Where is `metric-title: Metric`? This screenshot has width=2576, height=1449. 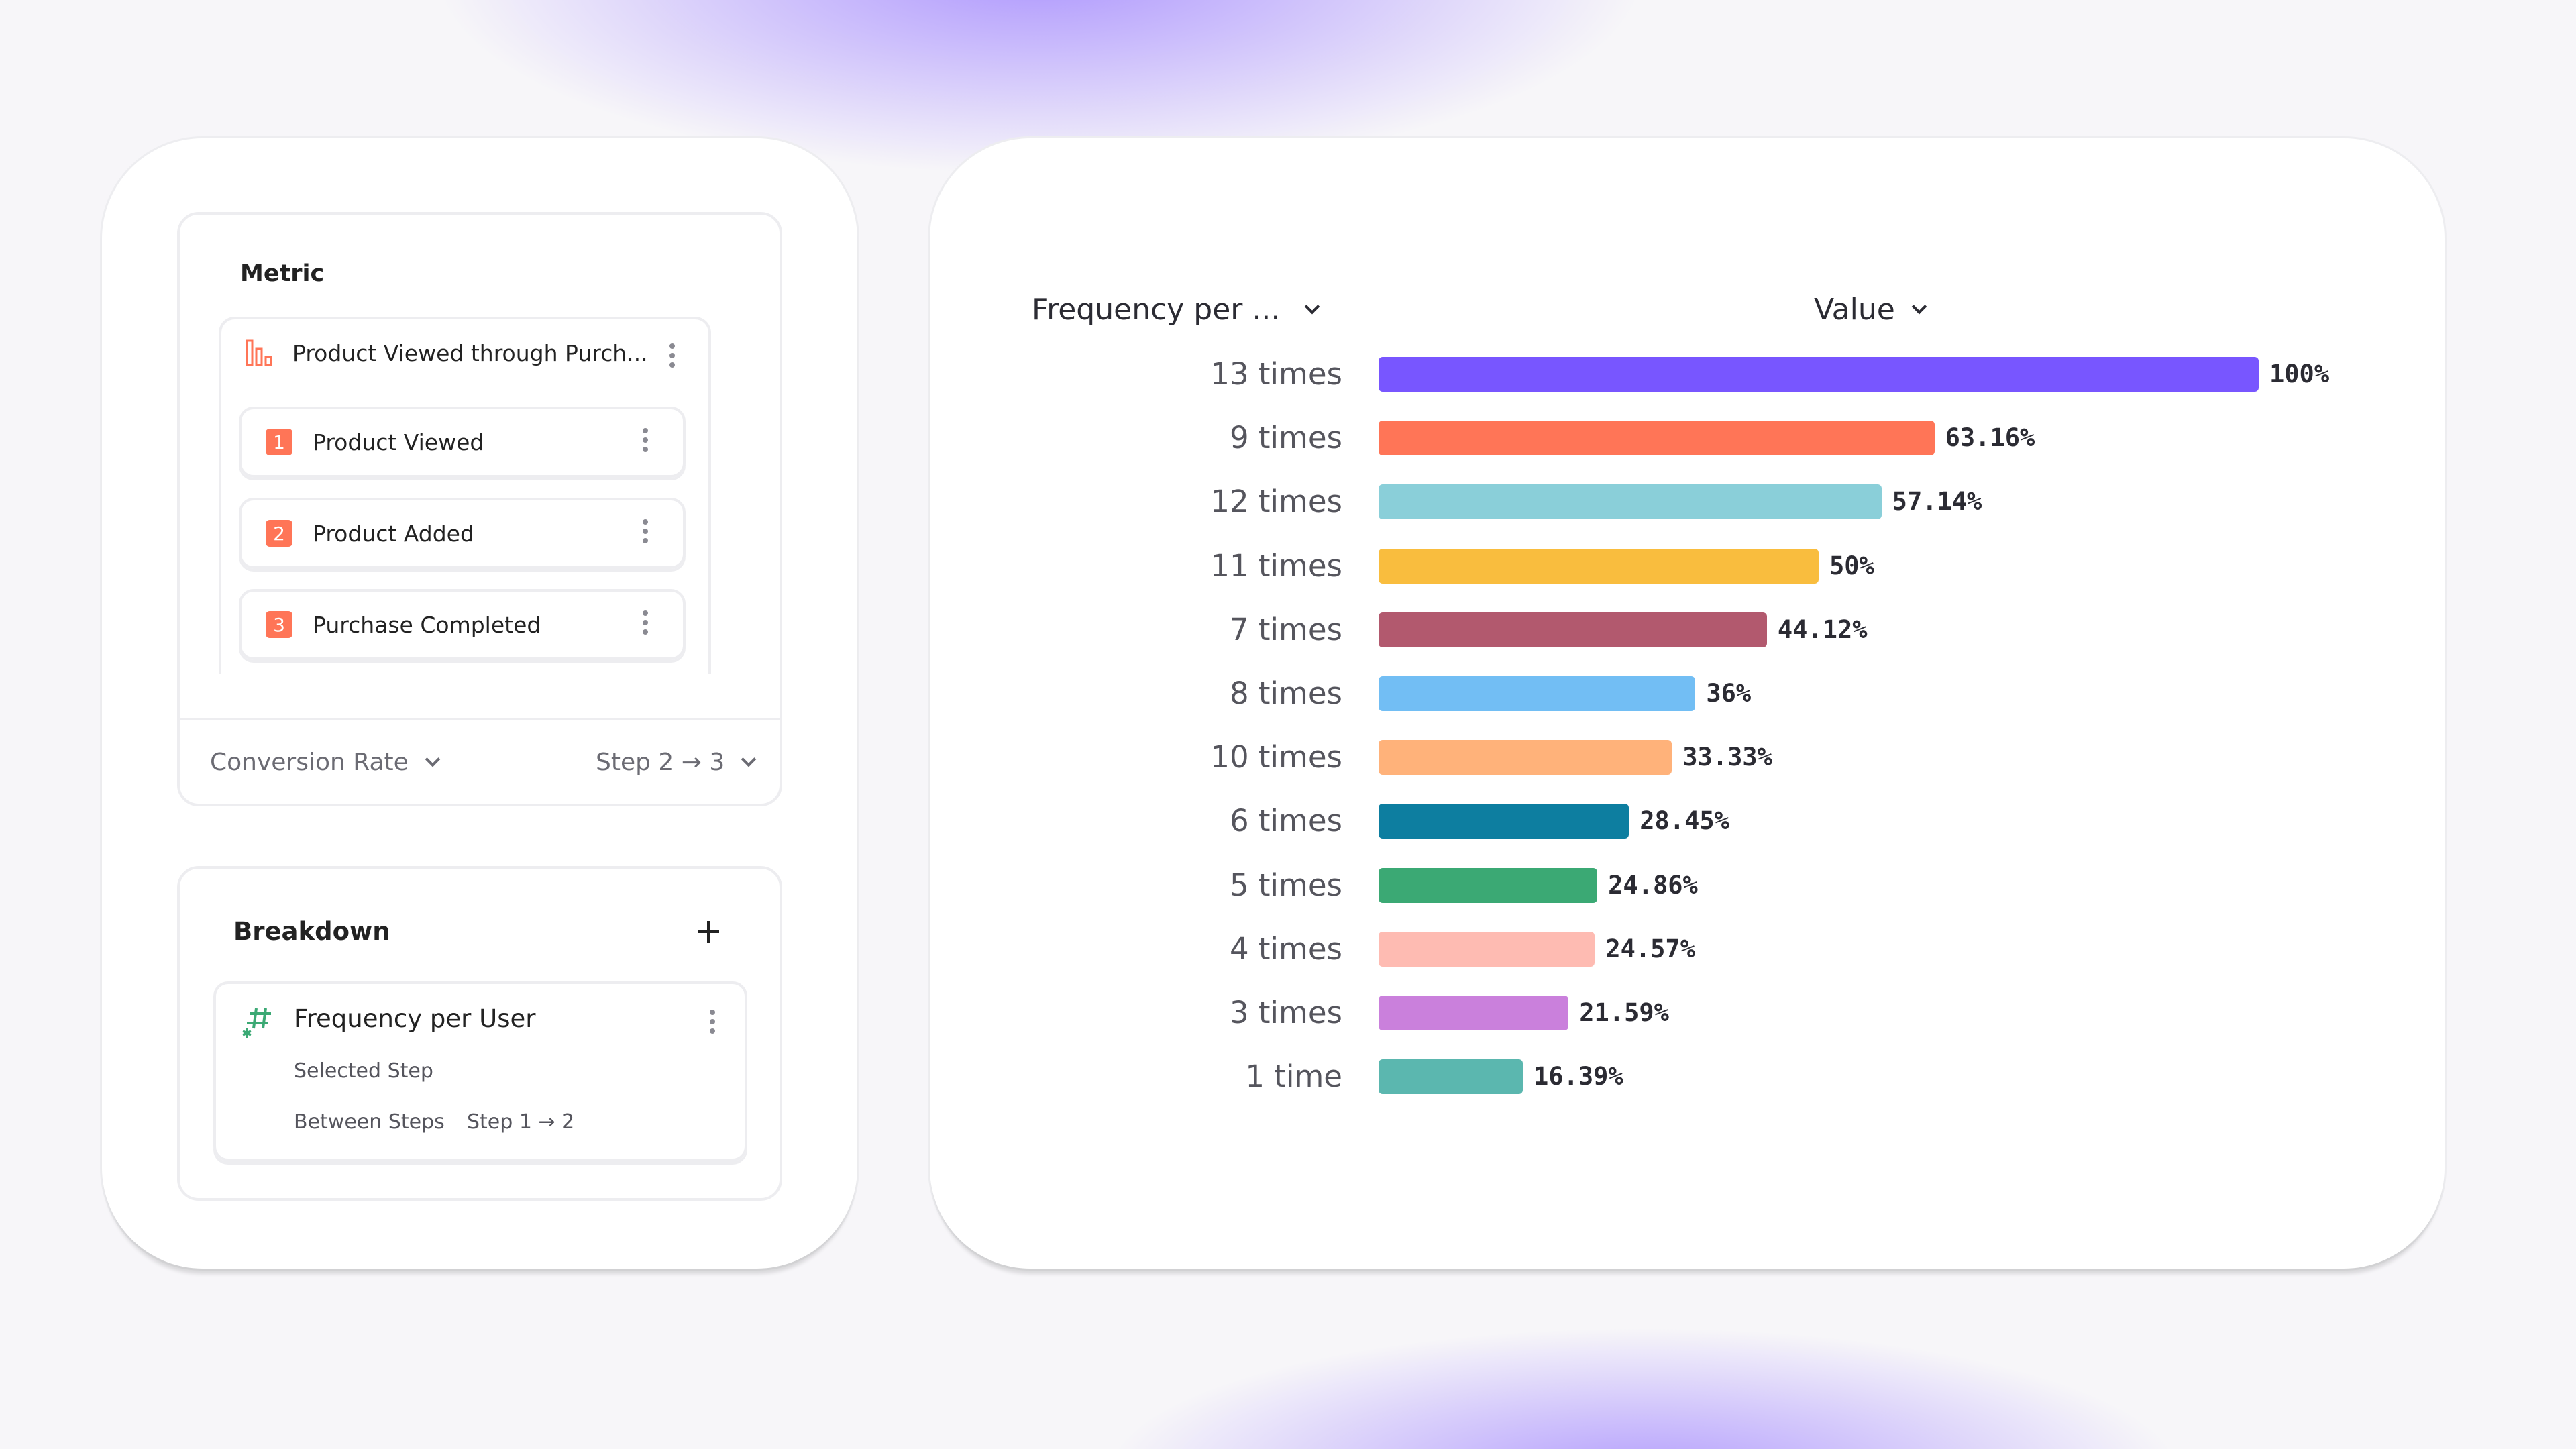
metric-title: Metric is located at coordinates (282, 273).